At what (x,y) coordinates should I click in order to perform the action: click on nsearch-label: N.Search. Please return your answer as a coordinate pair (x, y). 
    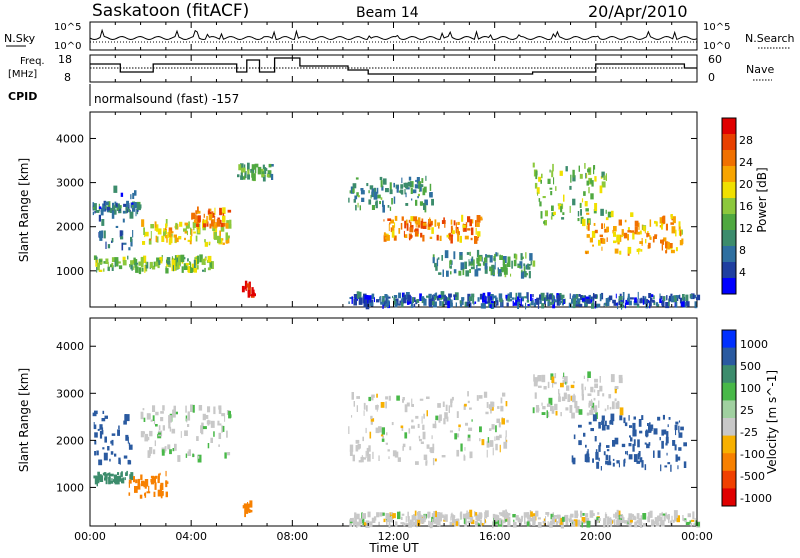
    Looking at the image, I should click on (770, 38).